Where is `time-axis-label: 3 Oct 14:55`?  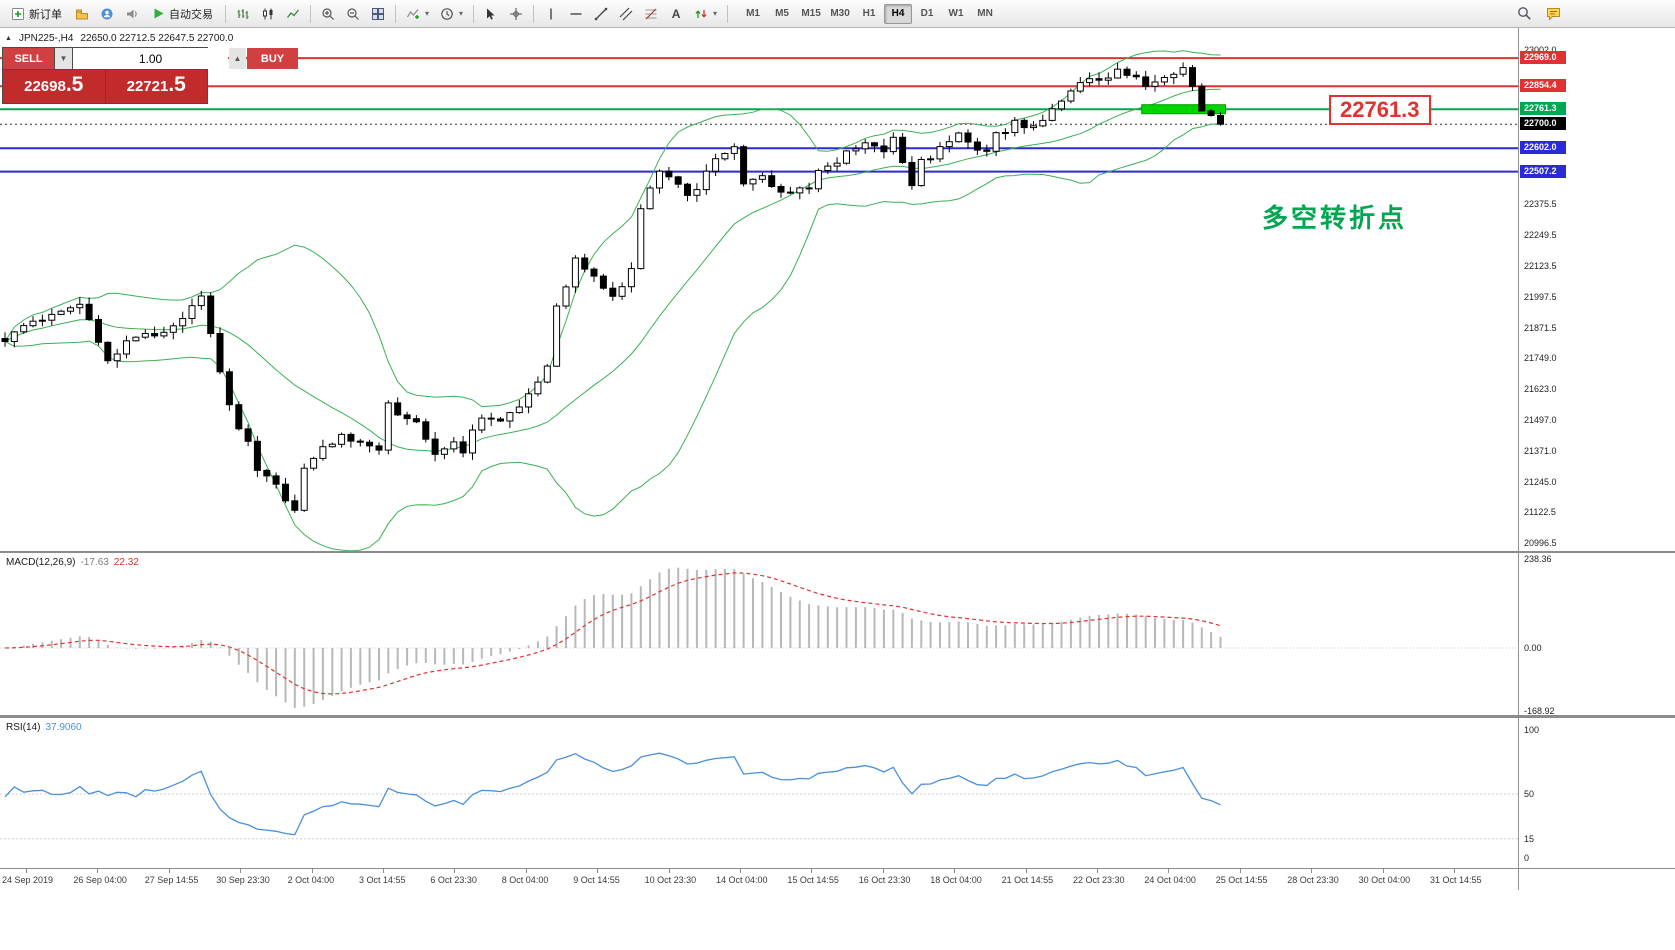 time-axis-label: 3 Oct 14:55 is located at coordinates (382, 877).